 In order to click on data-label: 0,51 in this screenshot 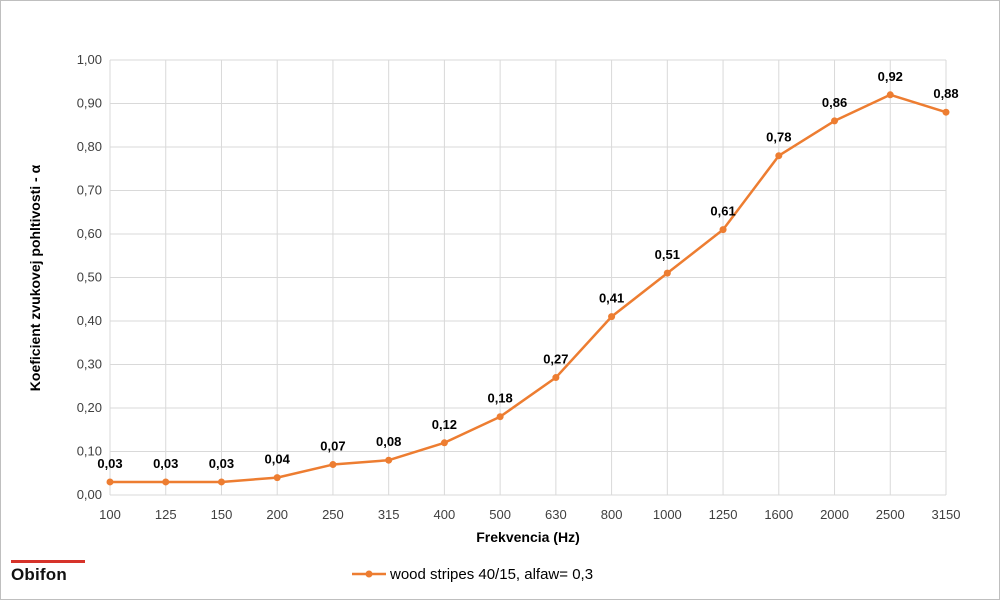, I will do `click(667, 254)`.